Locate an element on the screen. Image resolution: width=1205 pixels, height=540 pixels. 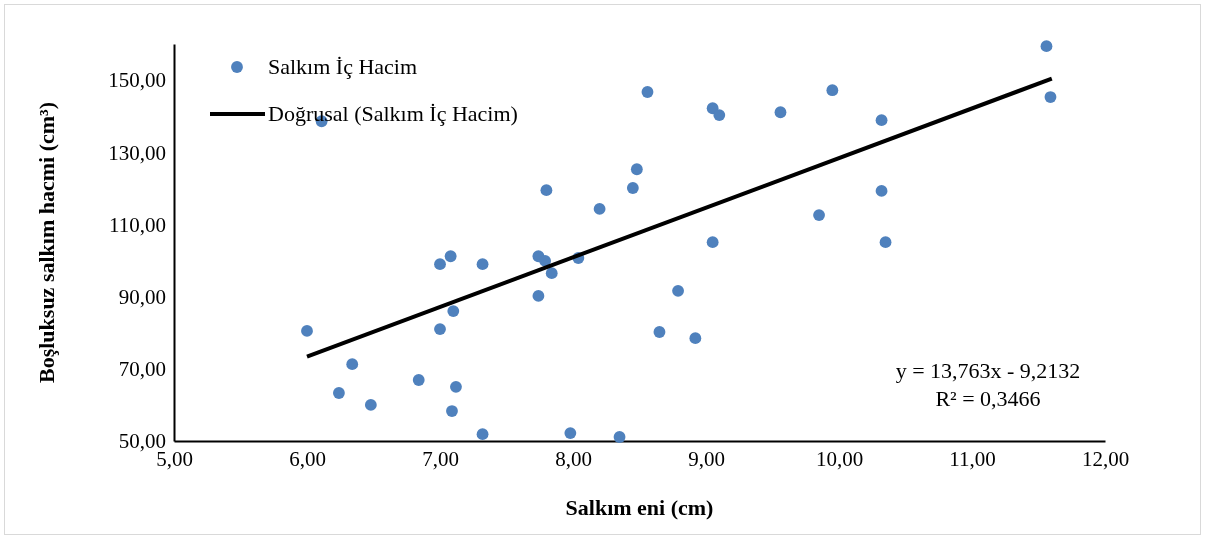
x-axis-title: Salkım eni (cm) is located at coordinates (639, 507).